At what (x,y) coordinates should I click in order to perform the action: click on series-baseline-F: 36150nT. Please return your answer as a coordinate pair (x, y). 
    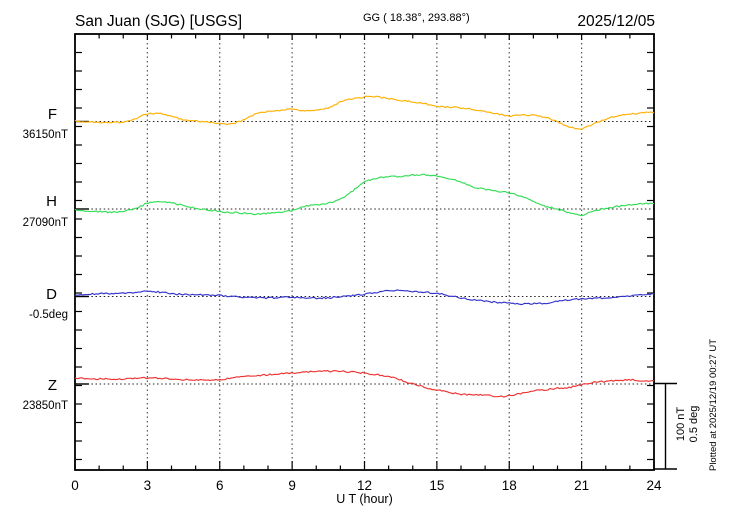
    Looking at the image, I should click on (45, 135).